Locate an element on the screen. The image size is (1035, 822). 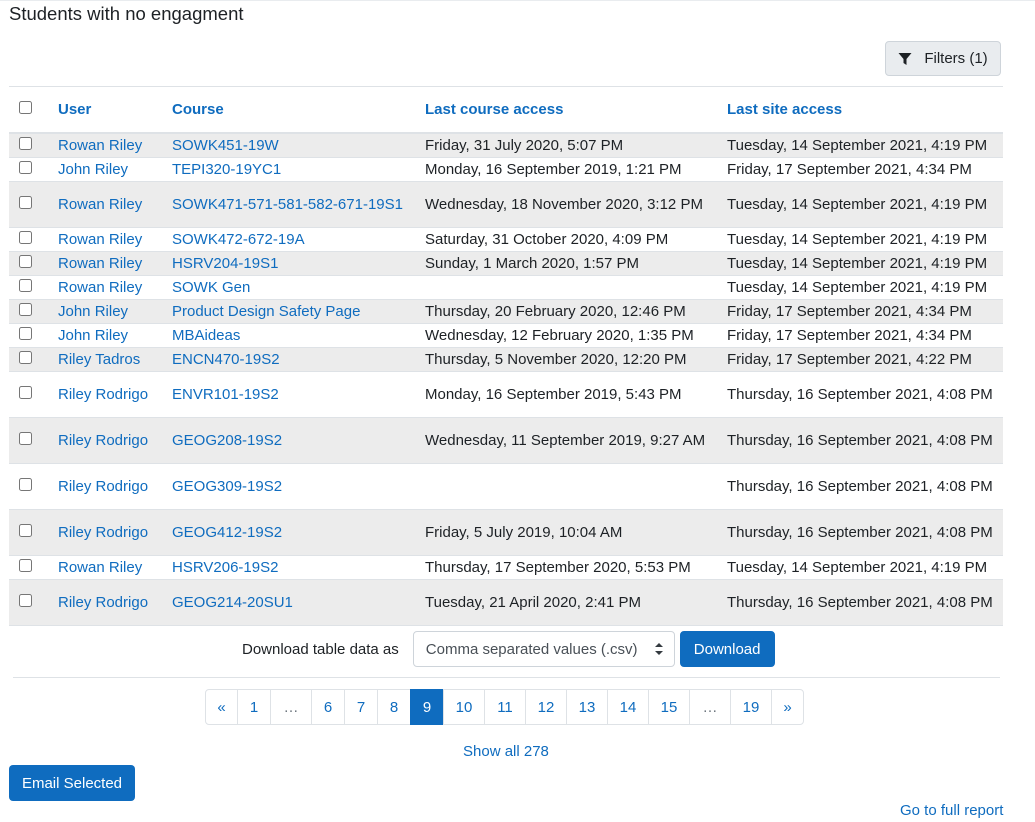
page-10: 10 is located at coordinates (464, 707).